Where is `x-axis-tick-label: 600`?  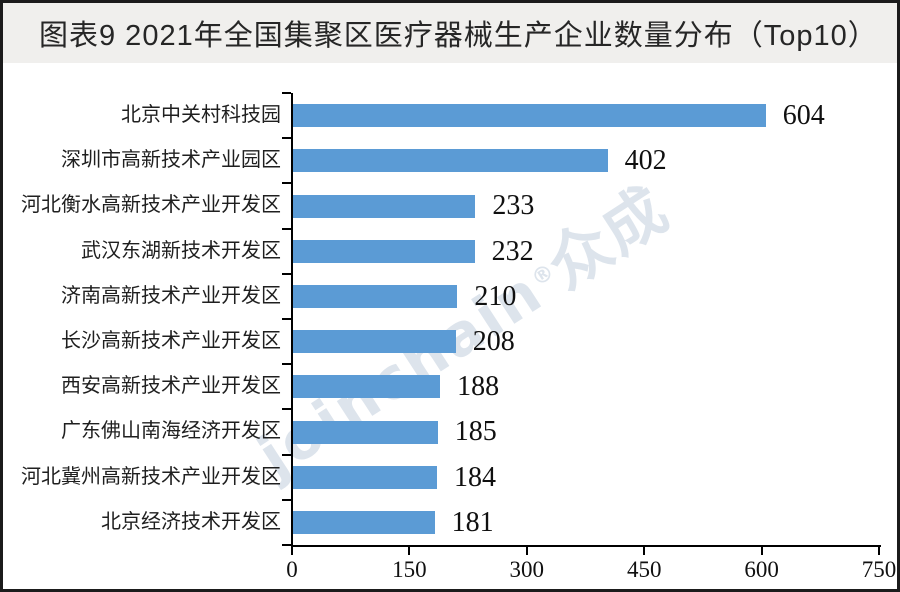 x-axis-tick-label: 600 is located at coordinates (761, 569).